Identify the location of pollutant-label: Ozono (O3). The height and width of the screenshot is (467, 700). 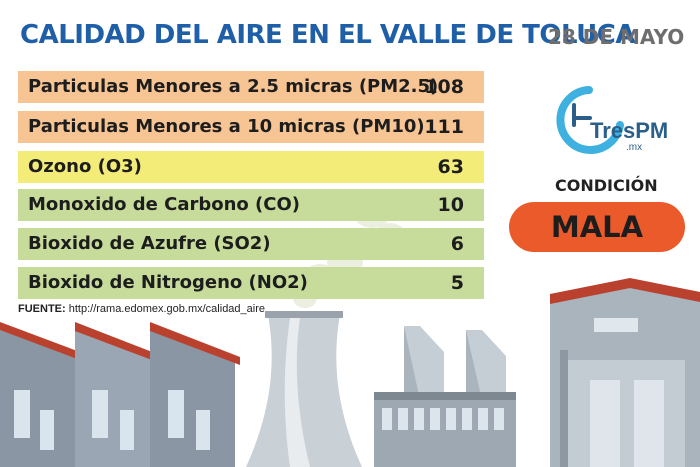
(85, 166).